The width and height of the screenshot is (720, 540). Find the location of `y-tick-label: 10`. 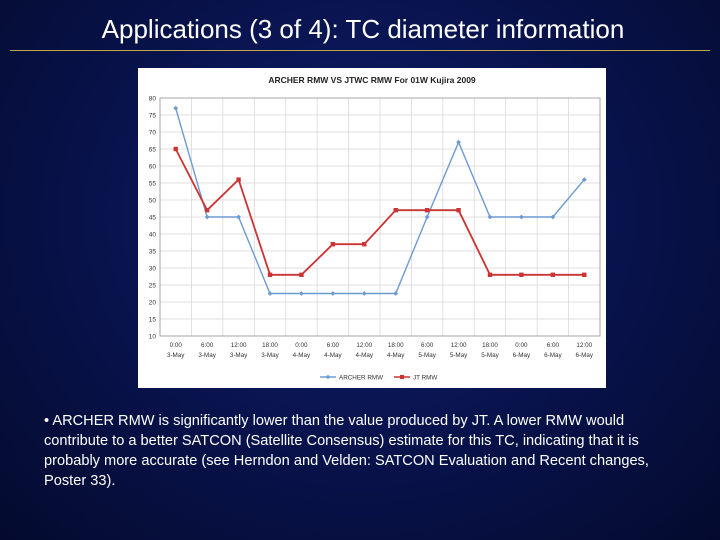

y-tick-label: 10 is located at coordinates (153, 337).